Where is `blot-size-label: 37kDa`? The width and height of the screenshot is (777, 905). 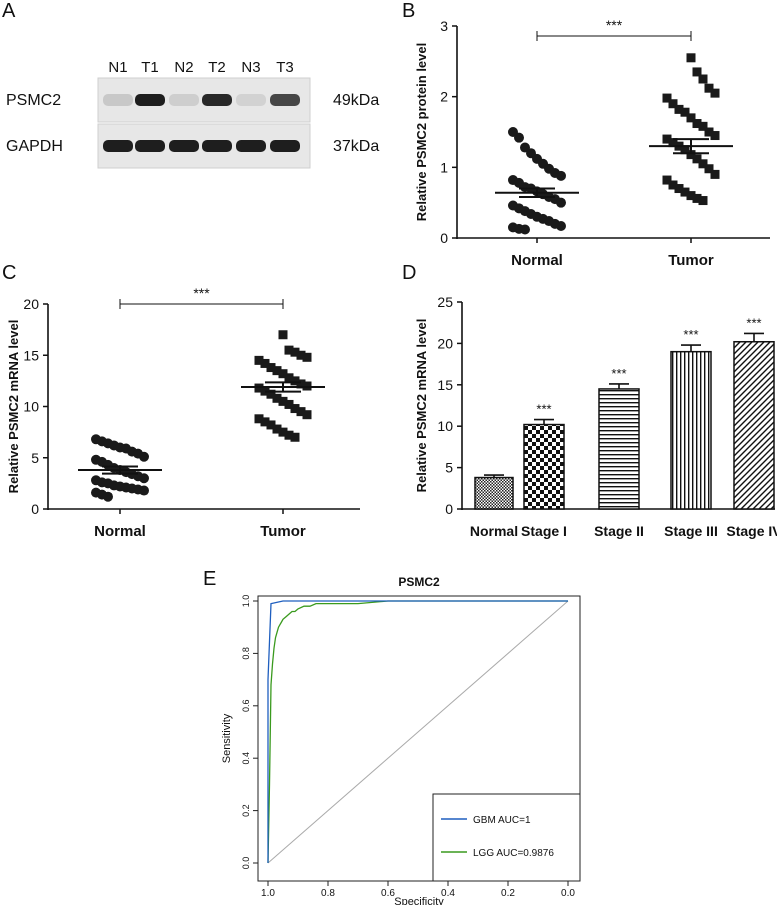
blot-size-label: 37kDa is located at coordinates (356, 146).